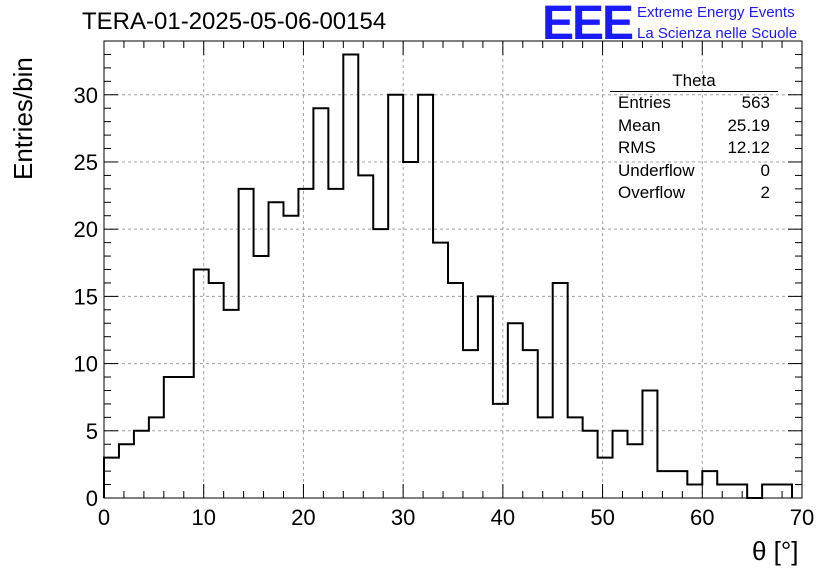  Describe the element at coordinates (755, 102) in the screenshot. I see `stats-value: 563` at that location.